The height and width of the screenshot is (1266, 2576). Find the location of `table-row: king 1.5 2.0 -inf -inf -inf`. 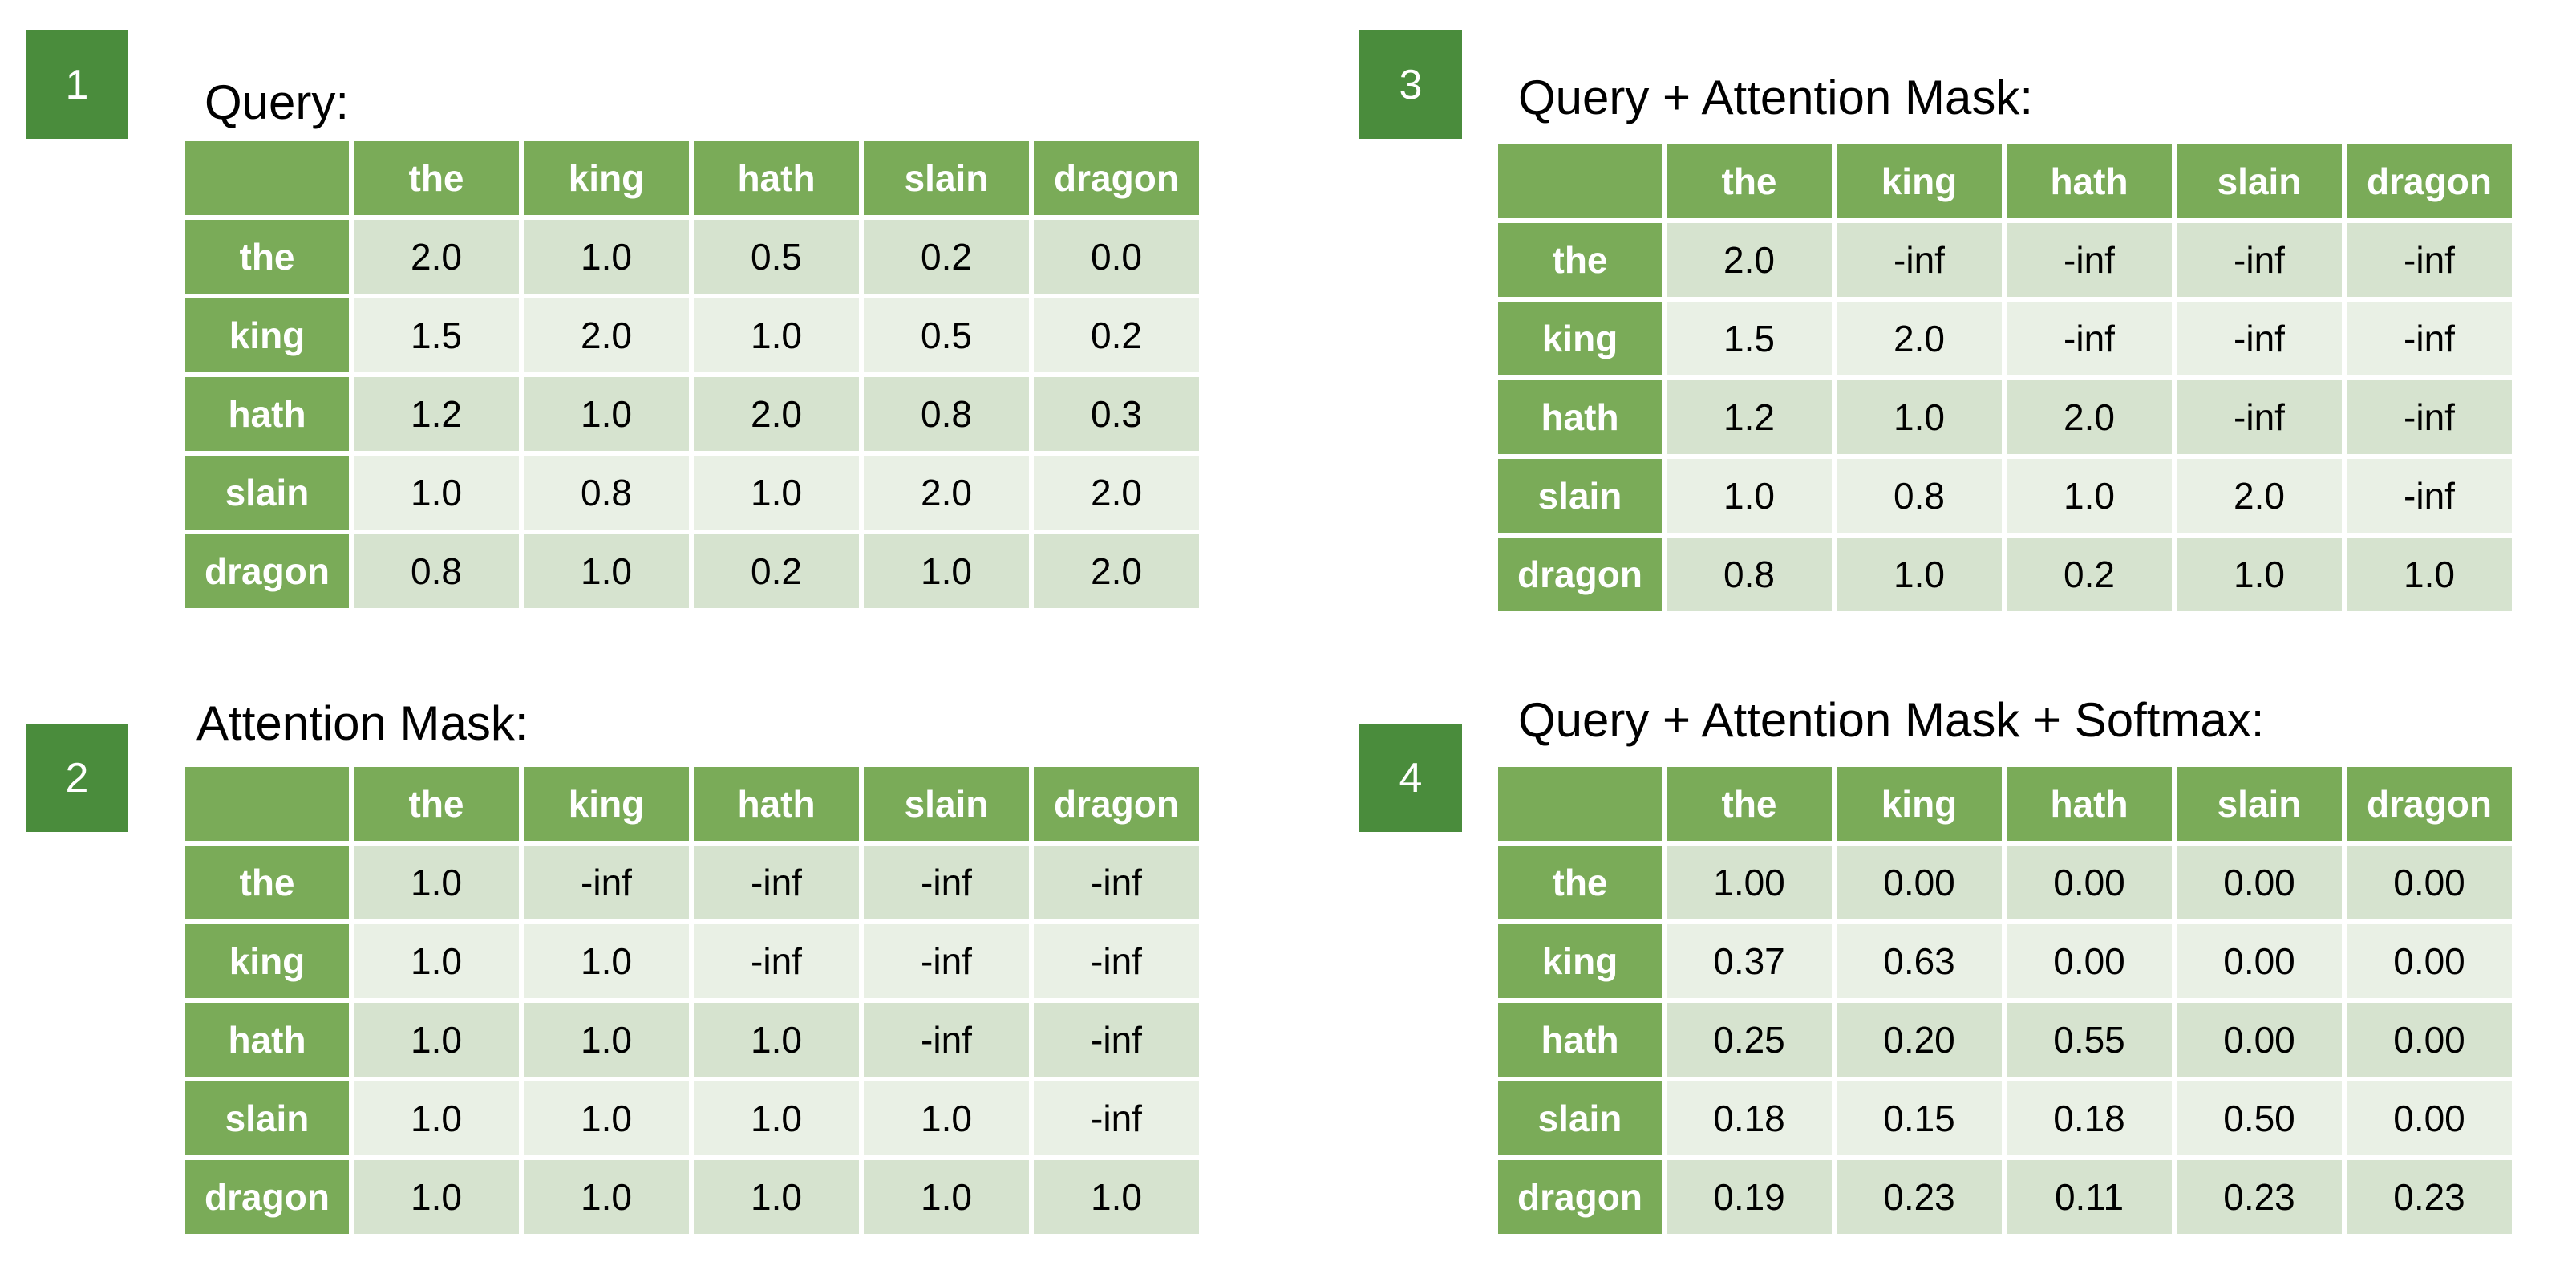

table-row: king 1.5 2.0 -inf -inf -inf is located at coordinates (2005, 338).